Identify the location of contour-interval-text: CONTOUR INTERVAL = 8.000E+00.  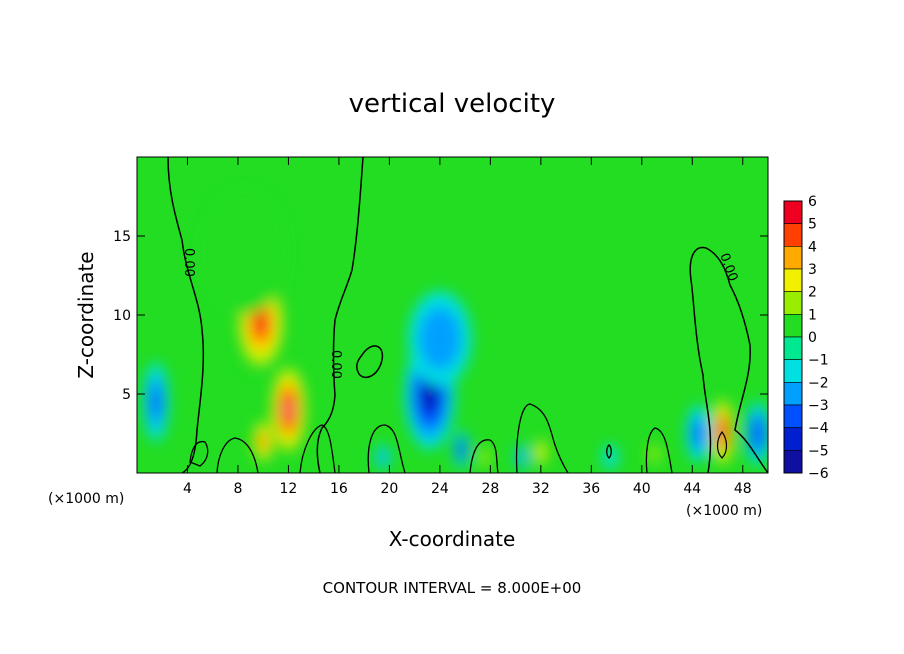
(452, 588).